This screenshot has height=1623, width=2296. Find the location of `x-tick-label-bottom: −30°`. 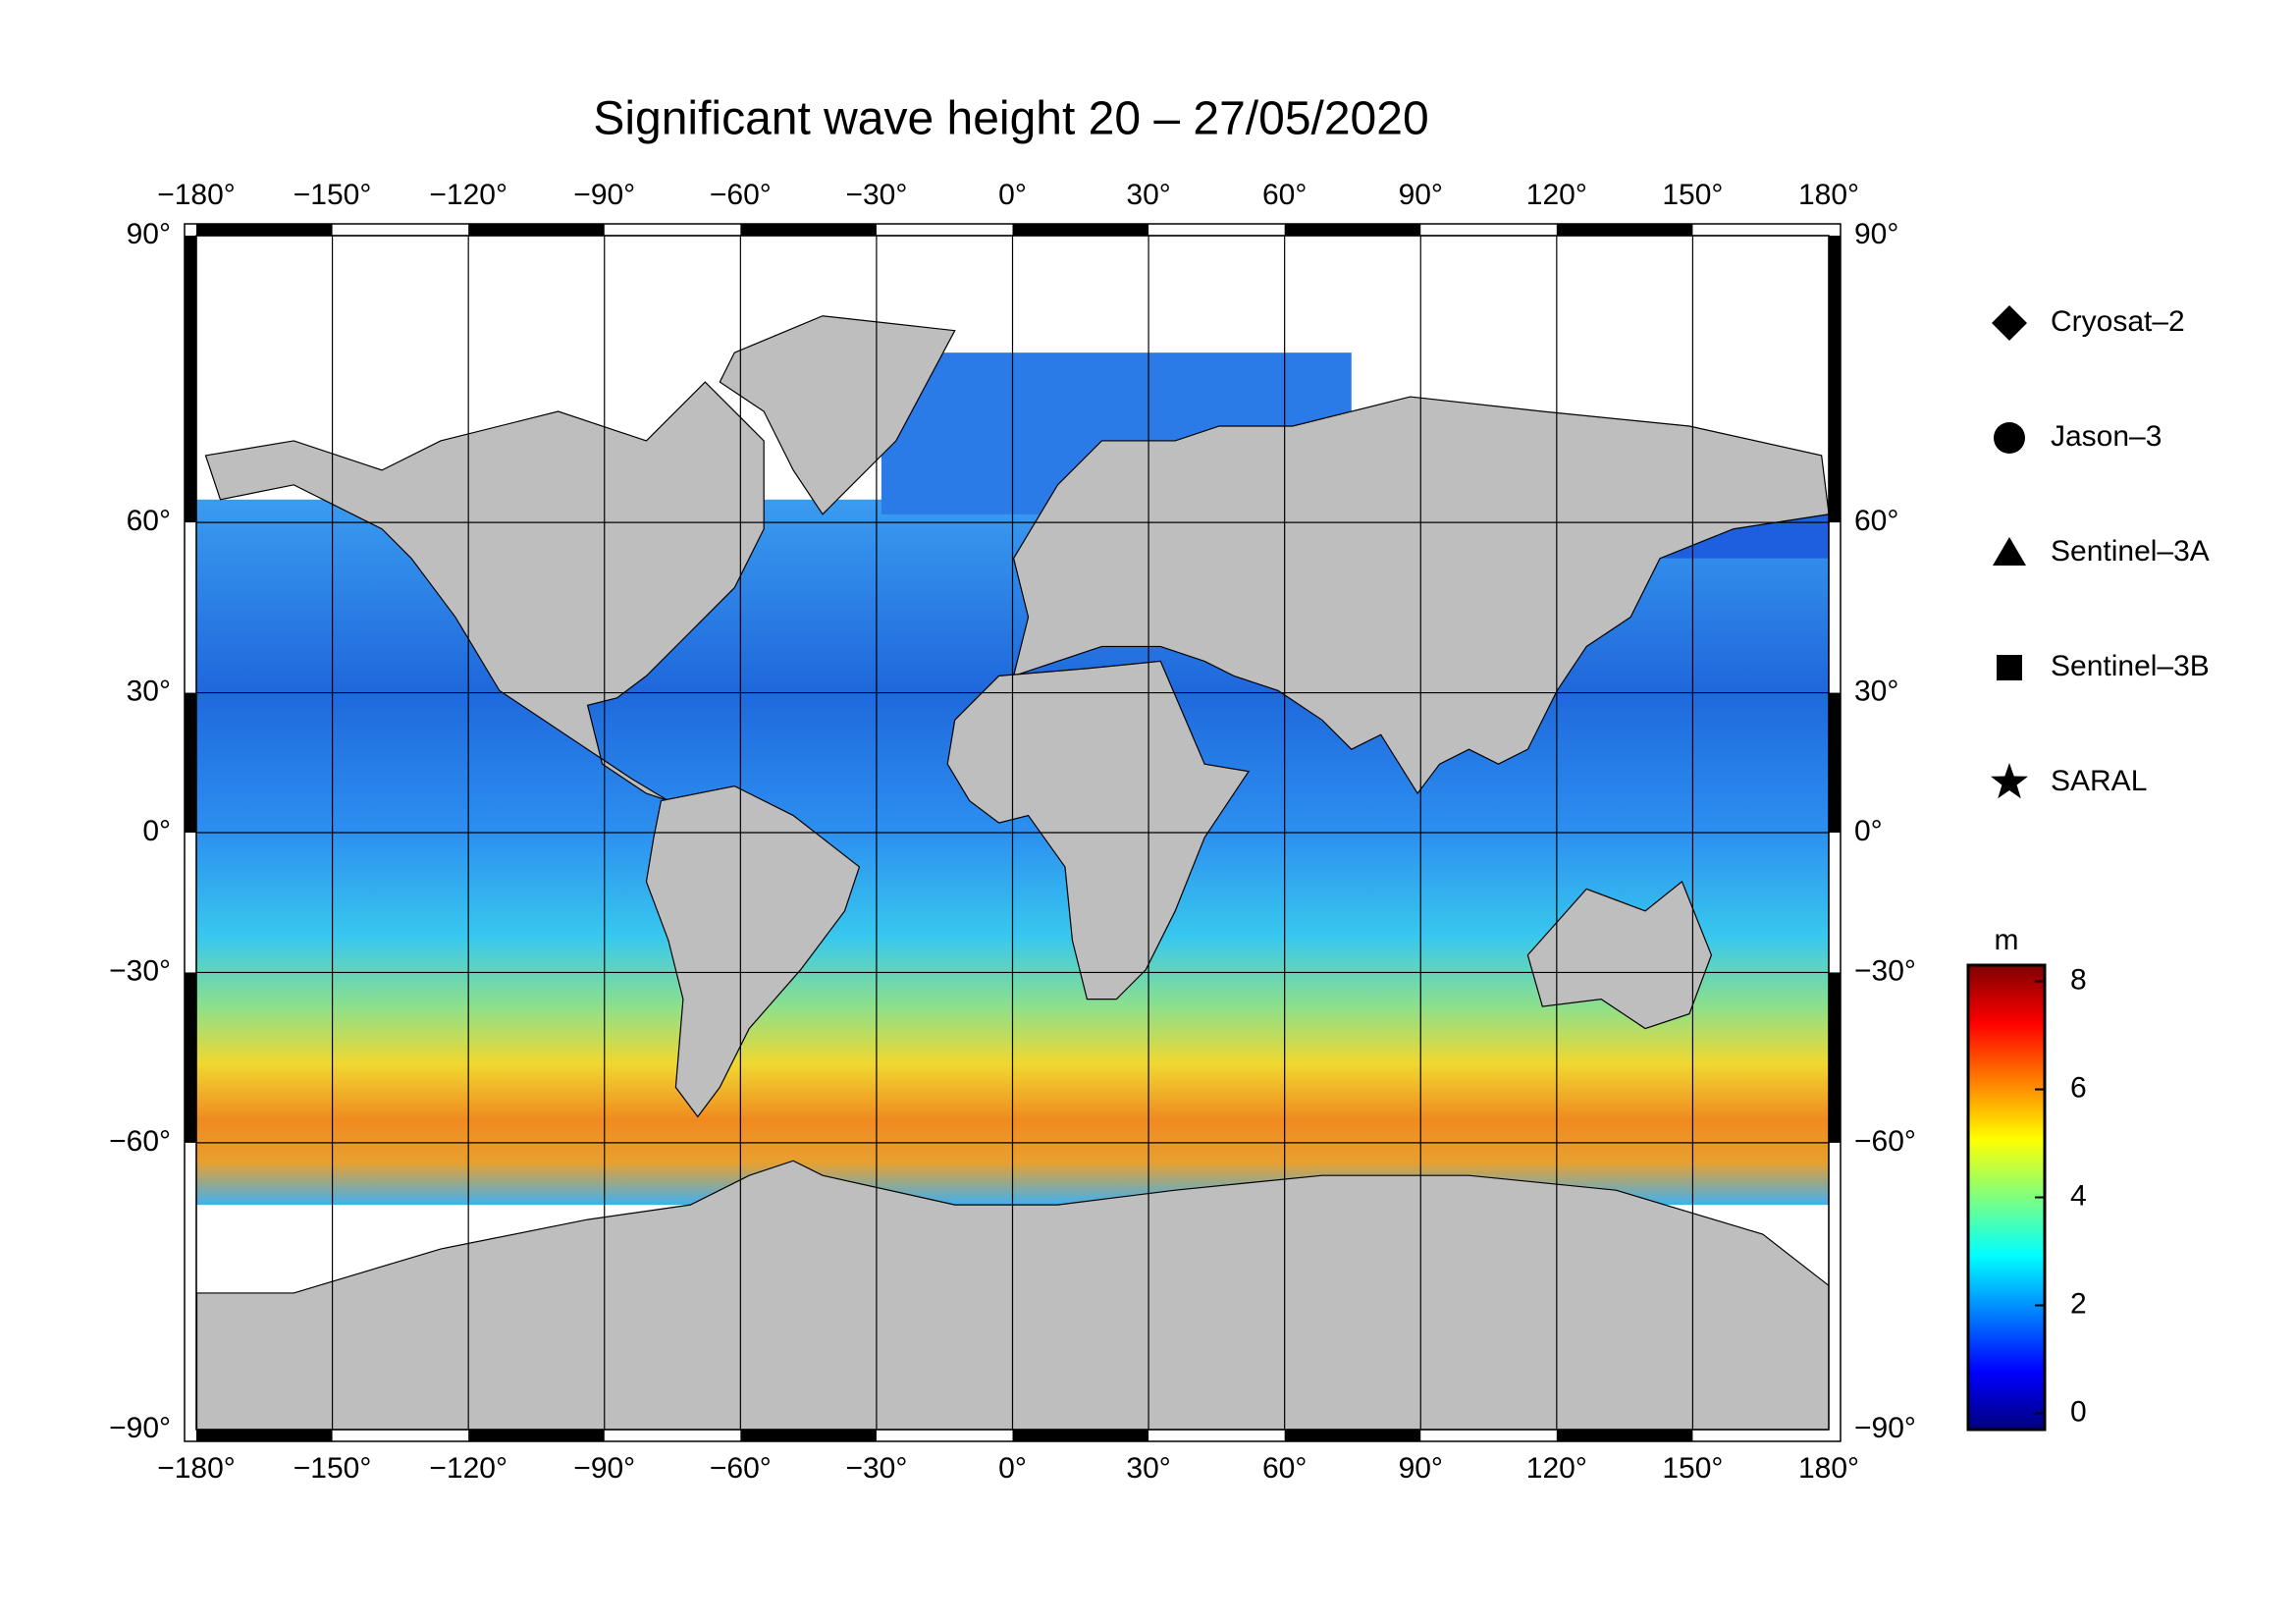

x-tick-label-bottom: −30° is located at coordinates (876, 1468).